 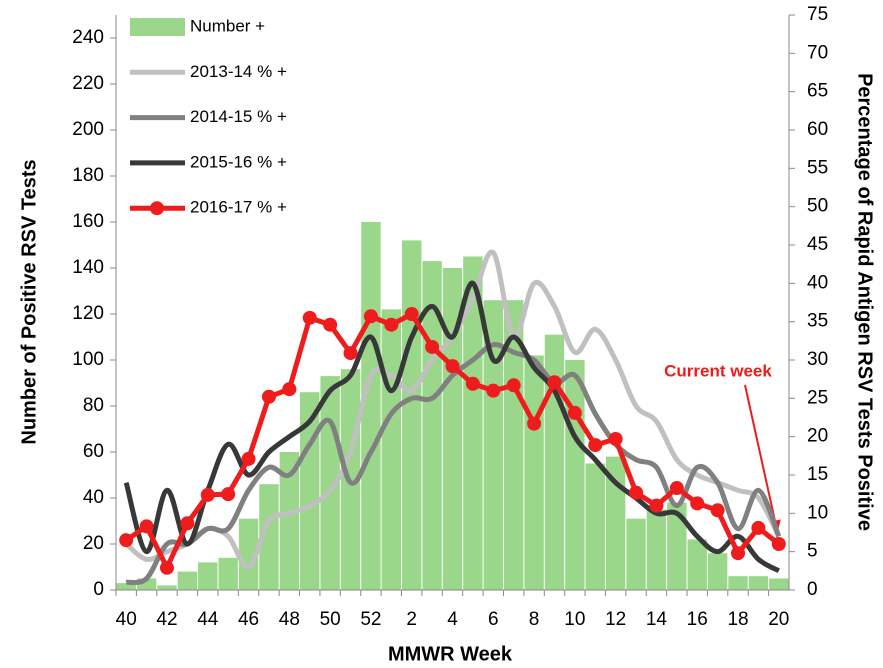 What do you see at coordinates (817, 167) in the screenshot?
I see `y2-tick-label: 55` at bounding box center [817, 167].